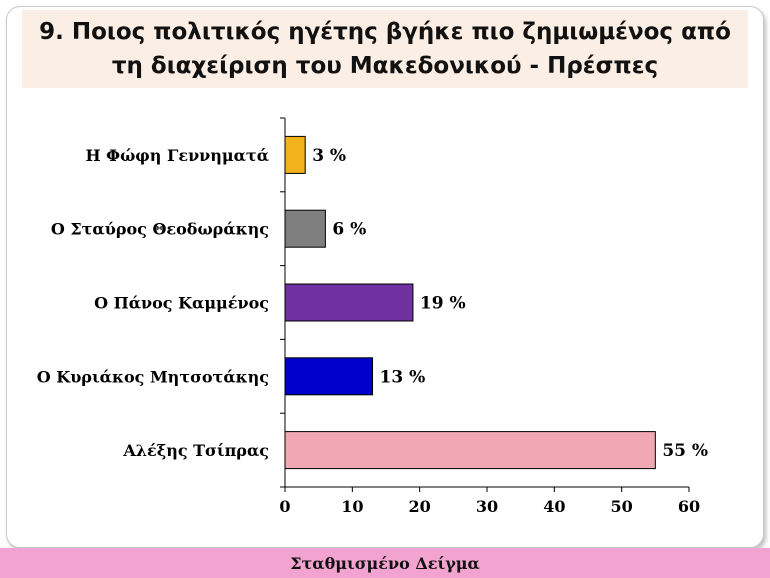 The height and width of the screenshot is (578, 770). Describe the element at coordinates (685, 451) in the screenshot. I see `data-label: 55 %` at that location.